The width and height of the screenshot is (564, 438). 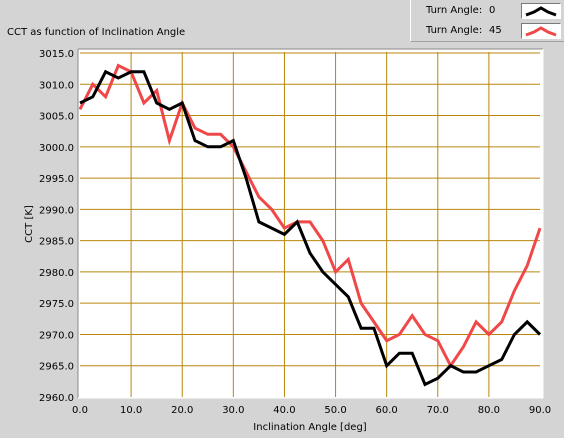 I want to click on y-tick-label: 2960.0, so click(x=56, y=398).